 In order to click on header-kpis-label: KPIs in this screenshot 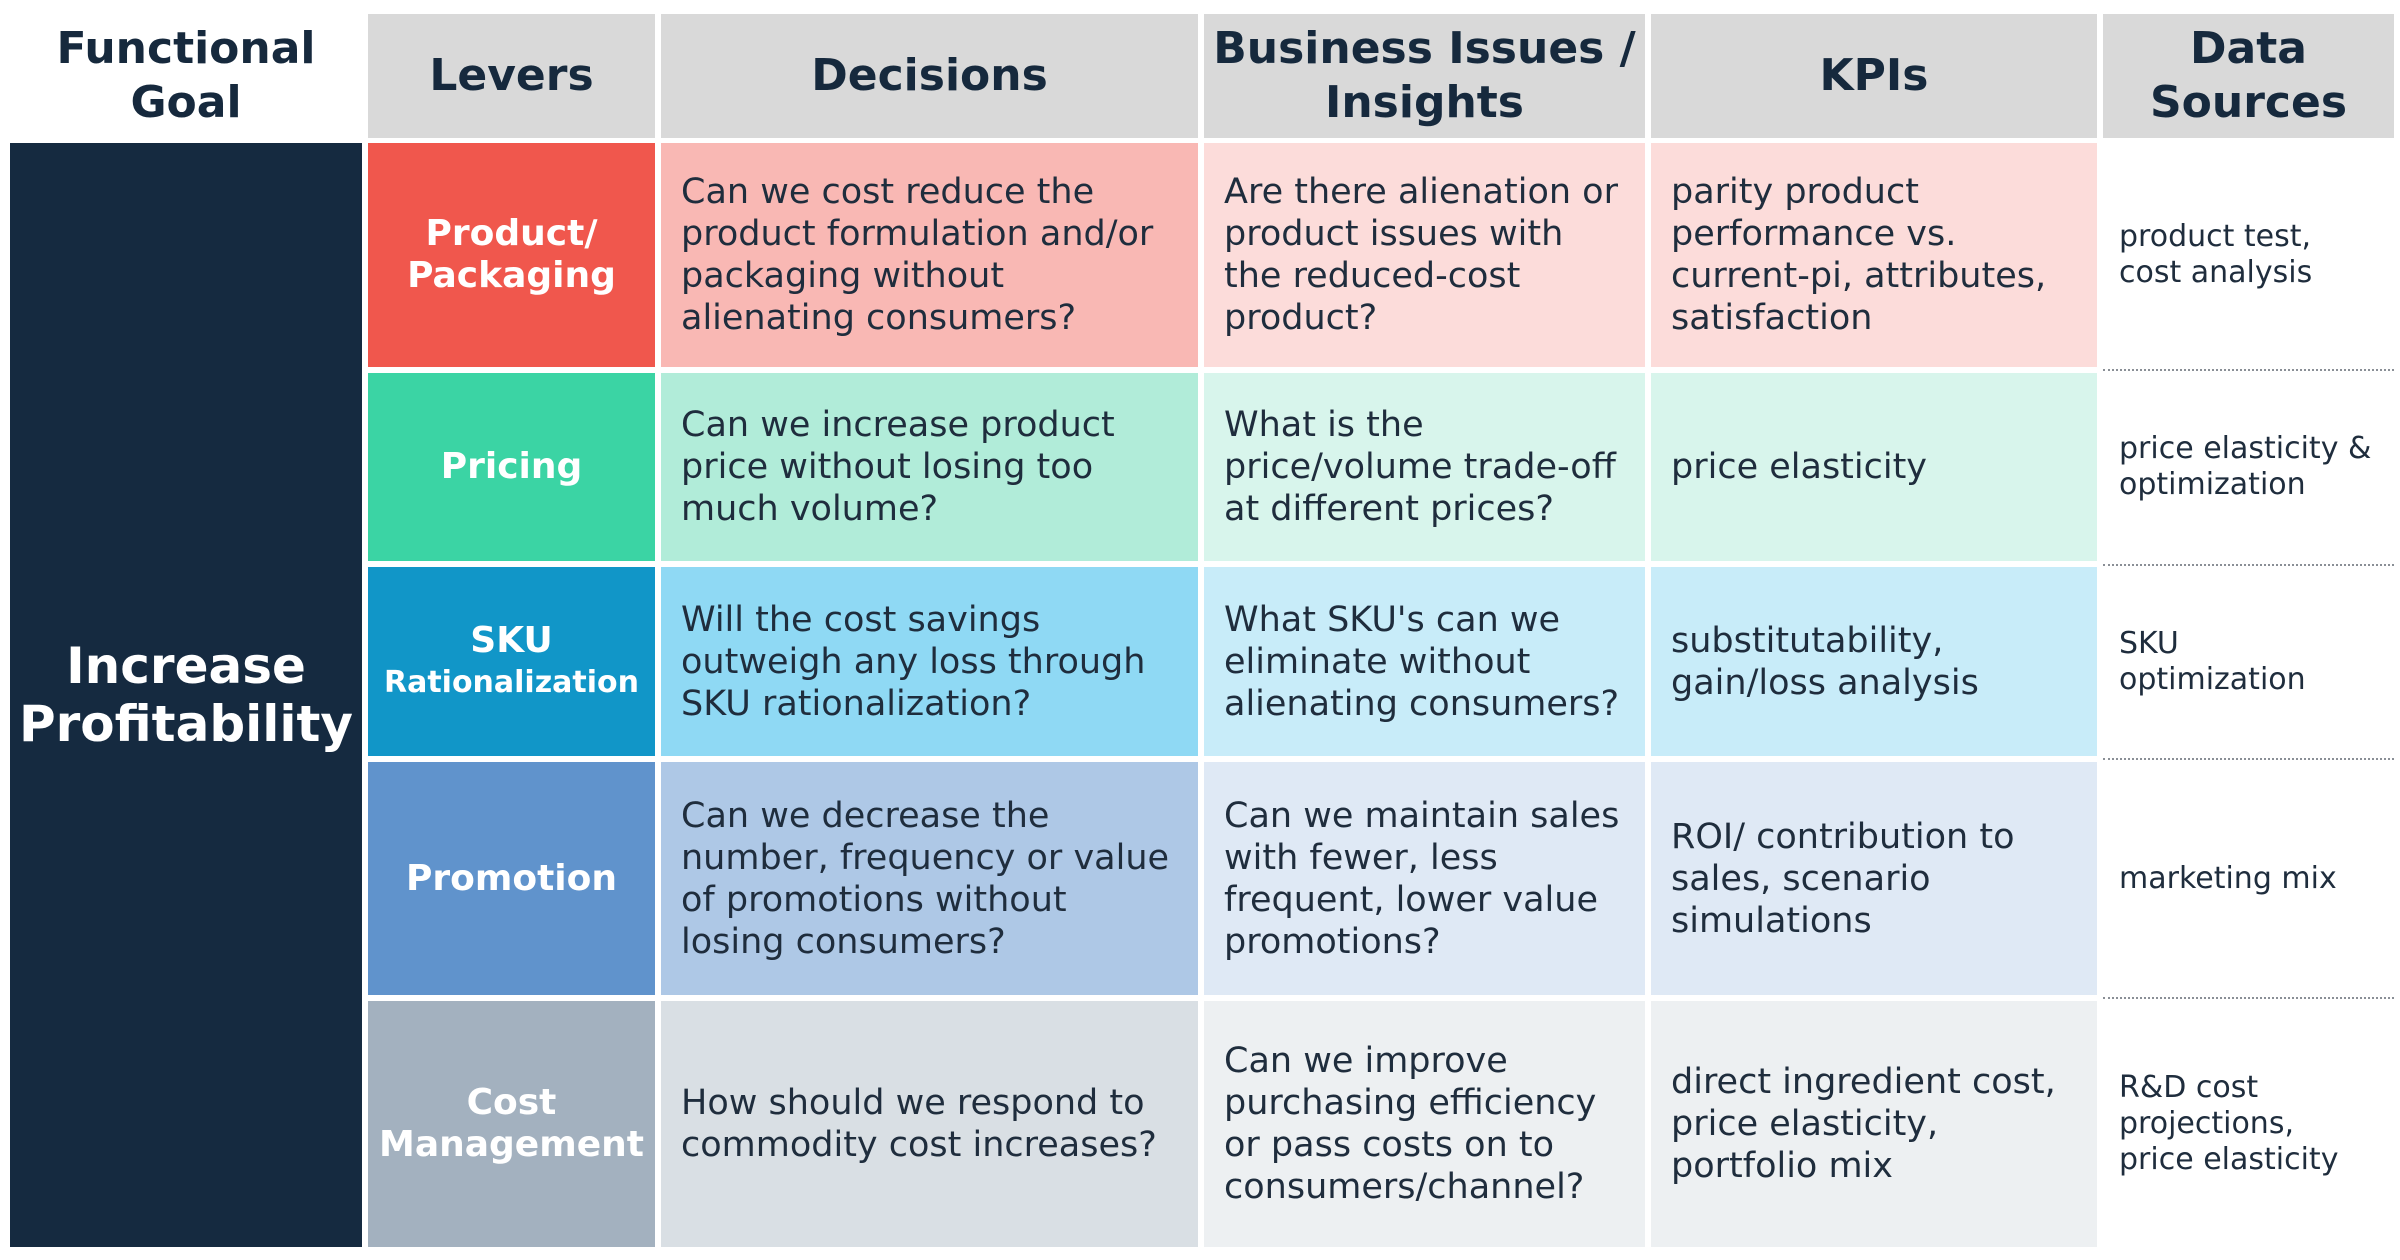, I will do `click(1874, 75)`.